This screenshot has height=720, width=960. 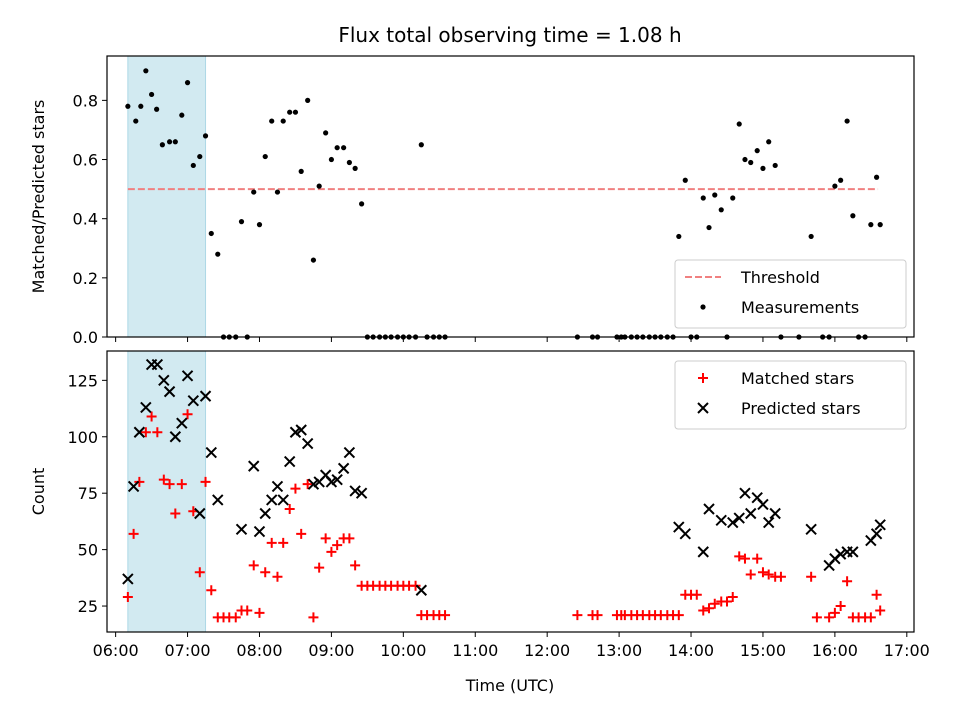 What do you see at coordinates (85, 160) in the screenshot?
I see `y-tick-label: 0.6` at bounding box center [85, 160].